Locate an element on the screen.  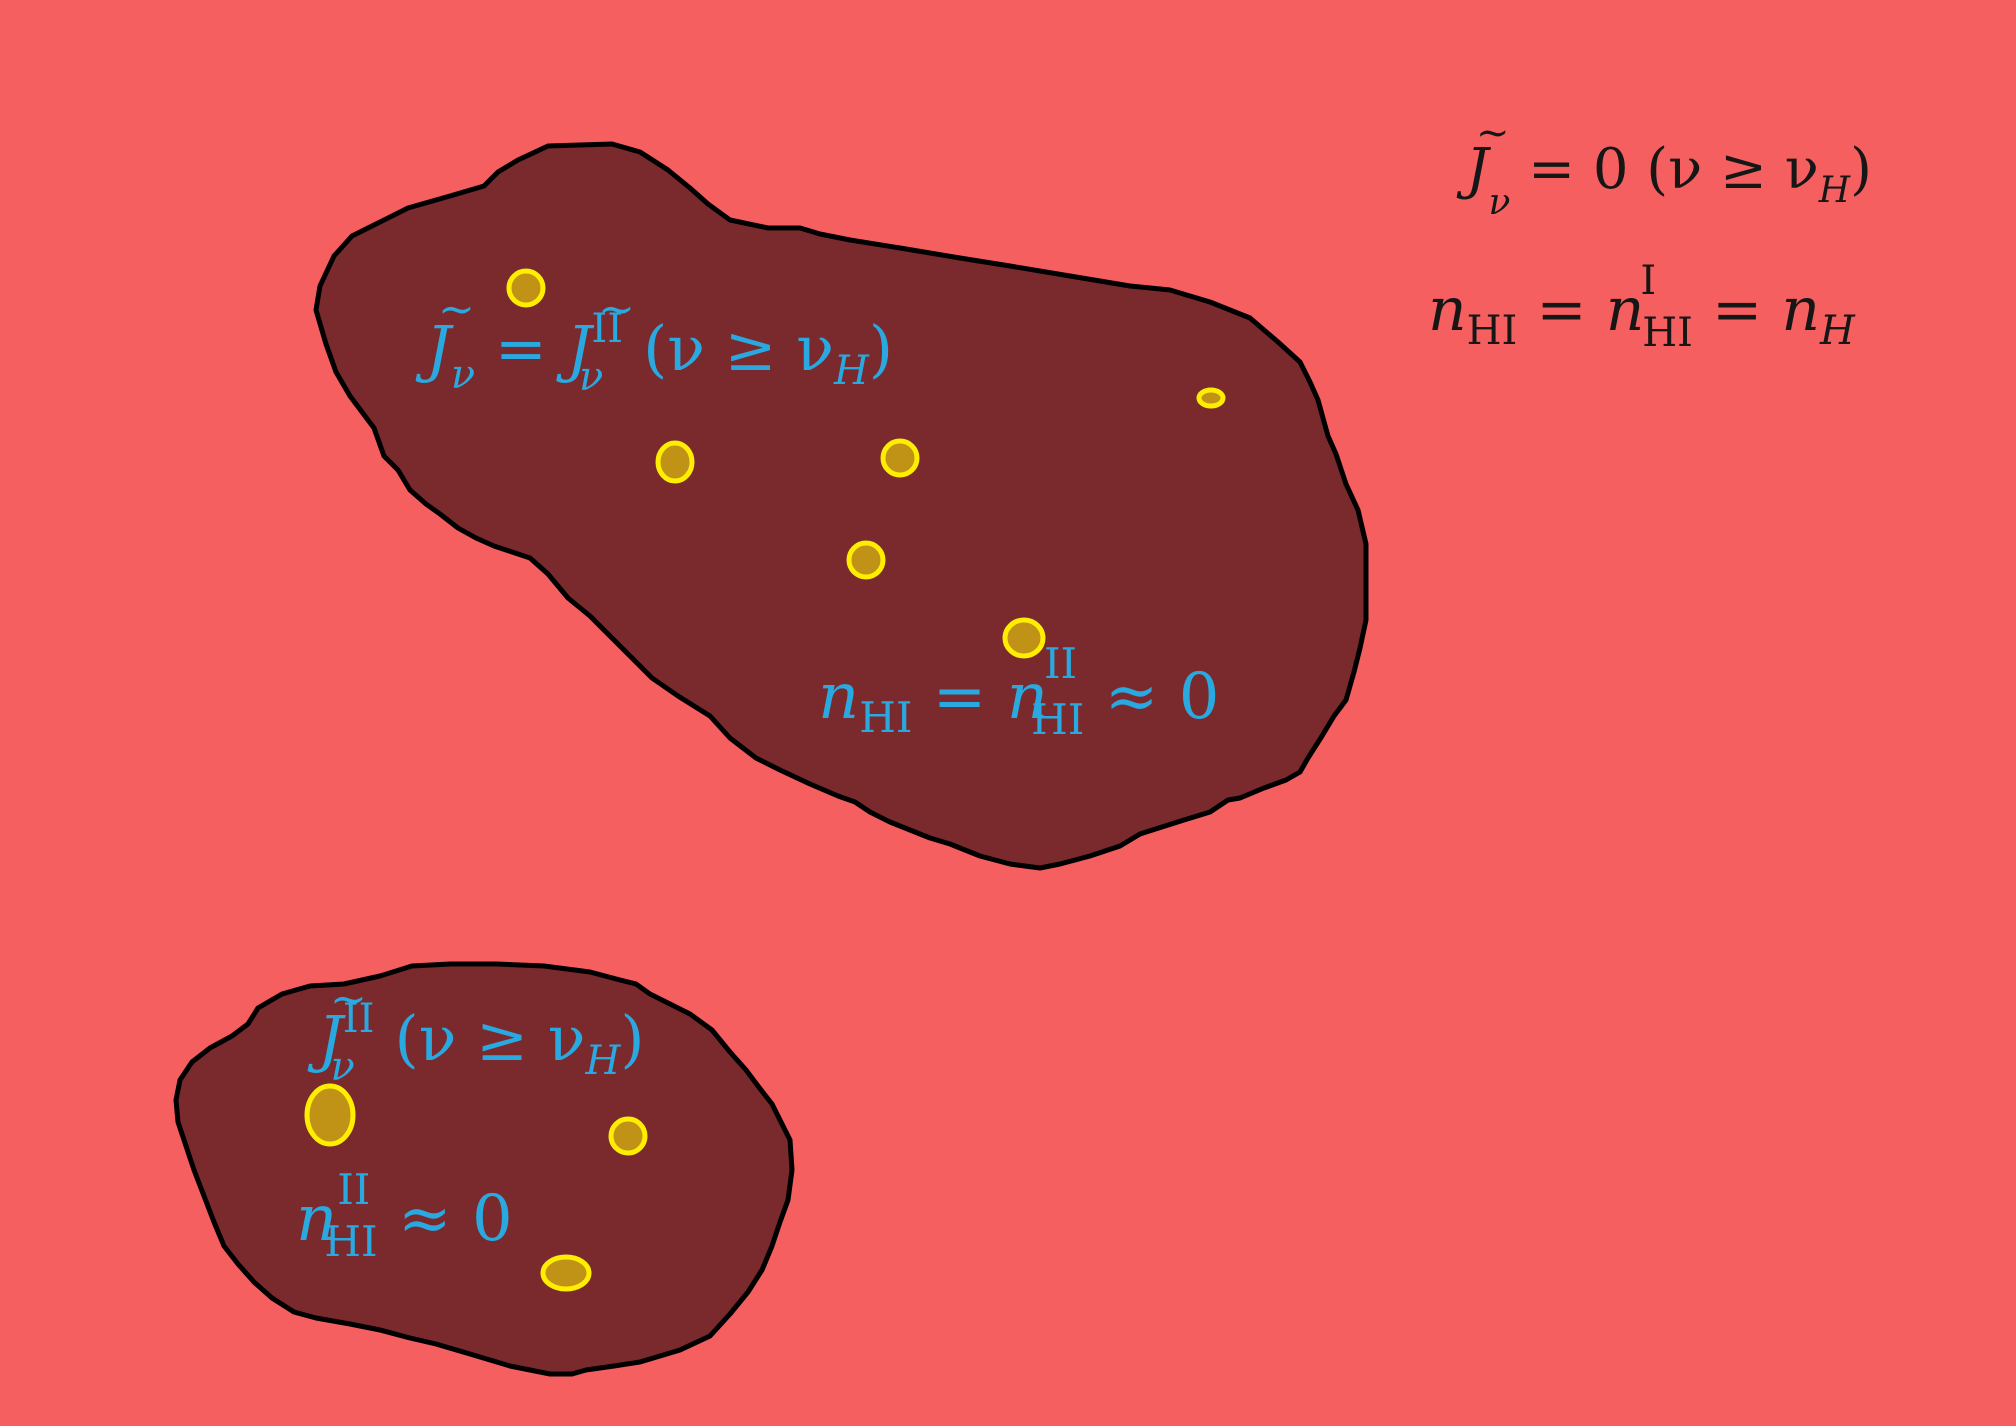
neutral-n-equation: nHI = nI HI = nH is located at coordinates (1642, 307).